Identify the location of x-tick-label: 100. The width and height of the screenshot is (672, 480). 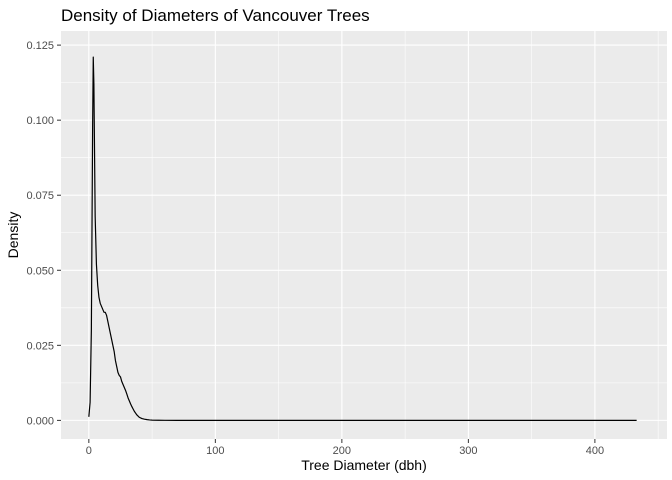
(215, 451).